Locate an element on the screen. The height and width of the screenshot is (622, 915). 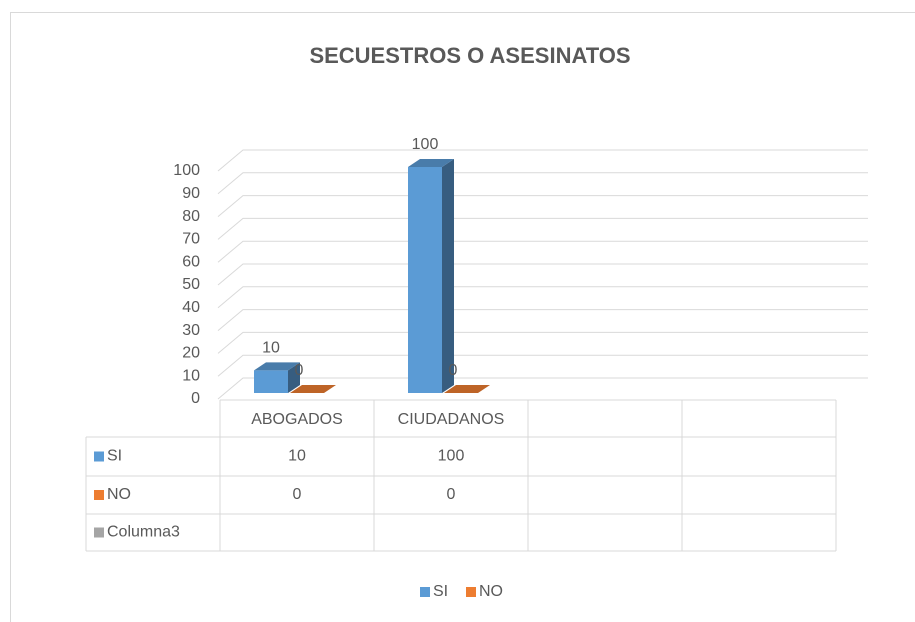
y-tick-label: 70 is located at coordinates (191, 239).